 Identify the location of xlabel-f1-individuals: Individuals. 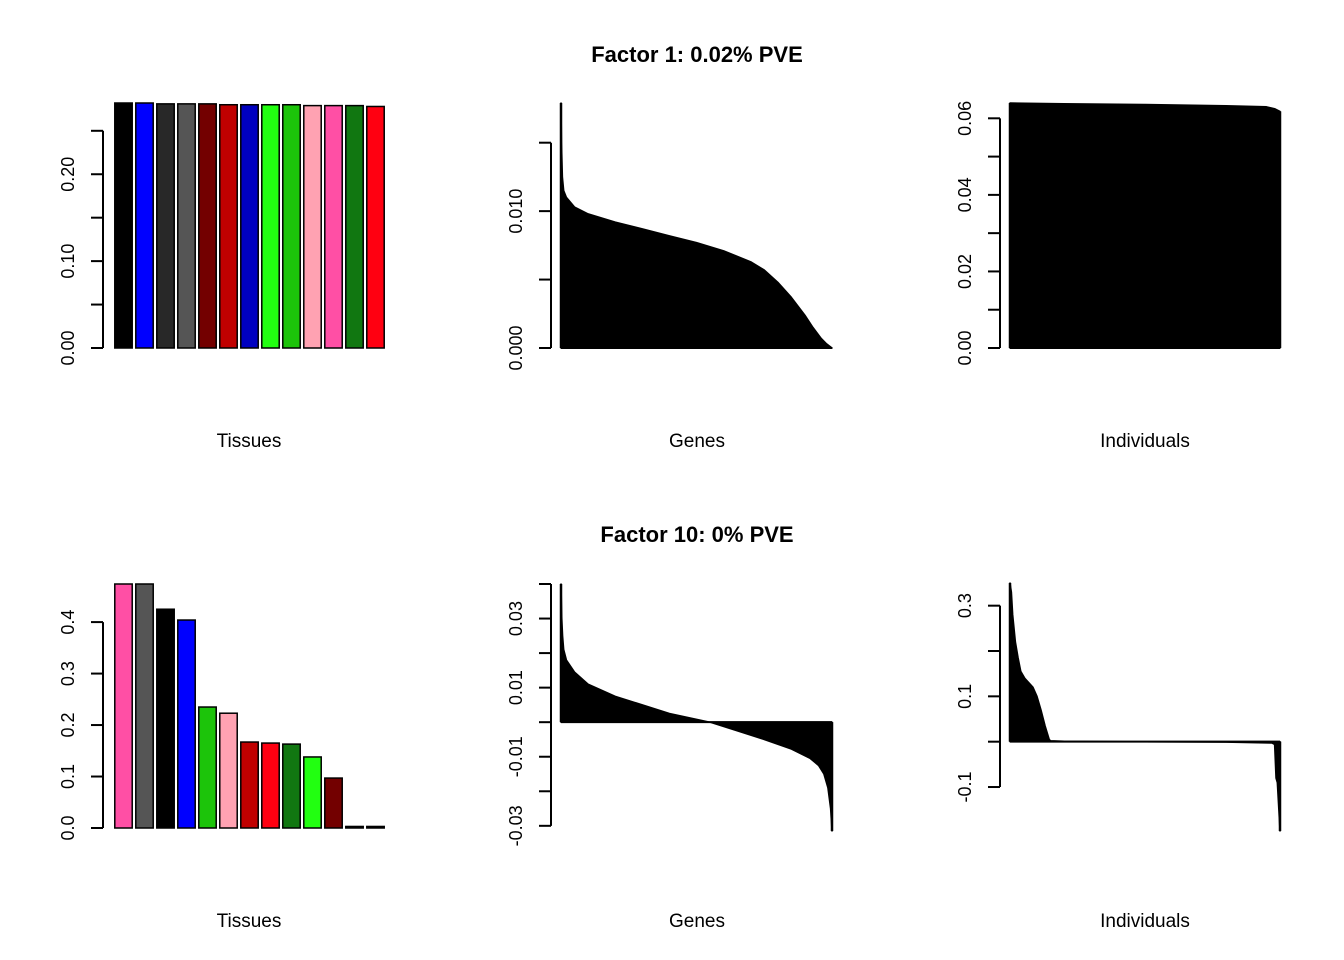
(1145, 441).